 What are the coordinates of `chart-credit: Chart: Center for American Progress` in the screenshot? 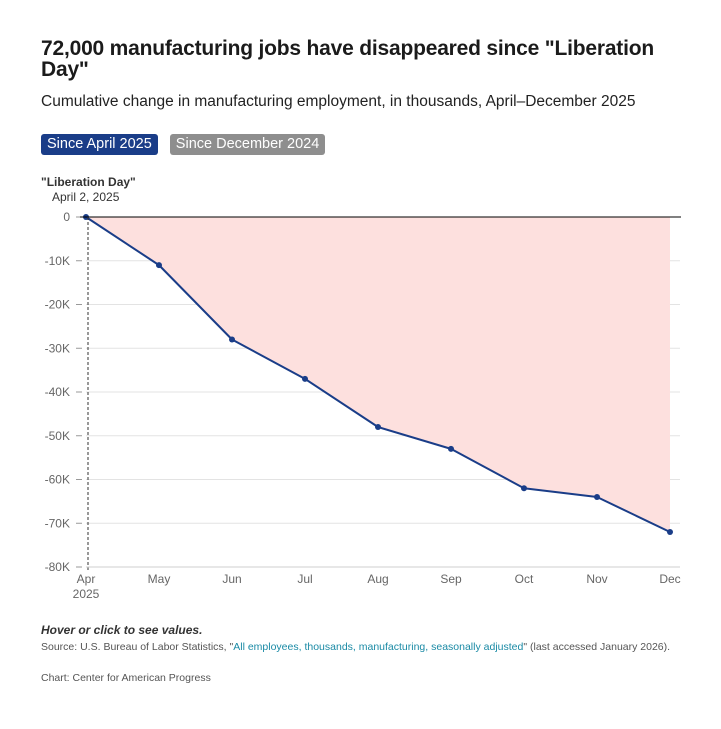 It's located at (126, 678).